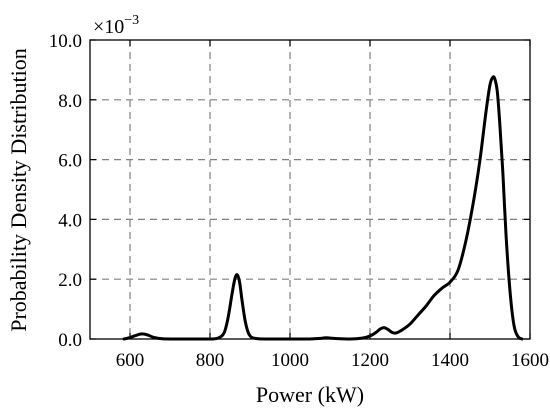 Image resolution: width=550 pixels, height=415 pixels. Describe the element at coordinates (70, 161) in the screenshot. I see `y-tick-label: 6.0` at that location.